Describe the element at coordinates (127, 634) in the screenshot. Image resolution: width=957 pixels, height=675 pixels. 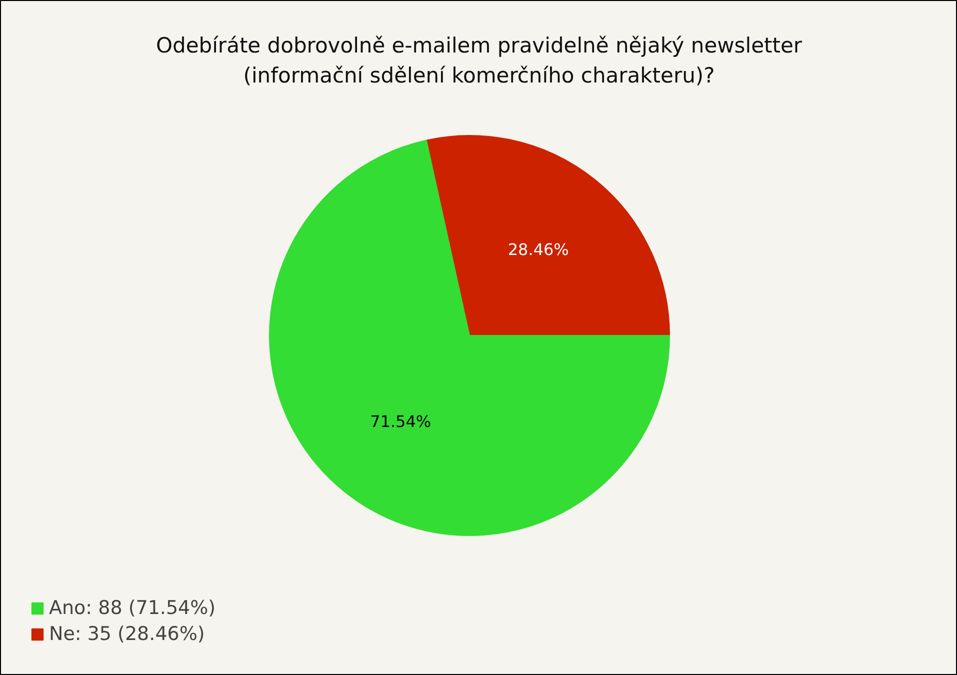
I see `legend-label: Ne: 35 (28.46%)` at that location.